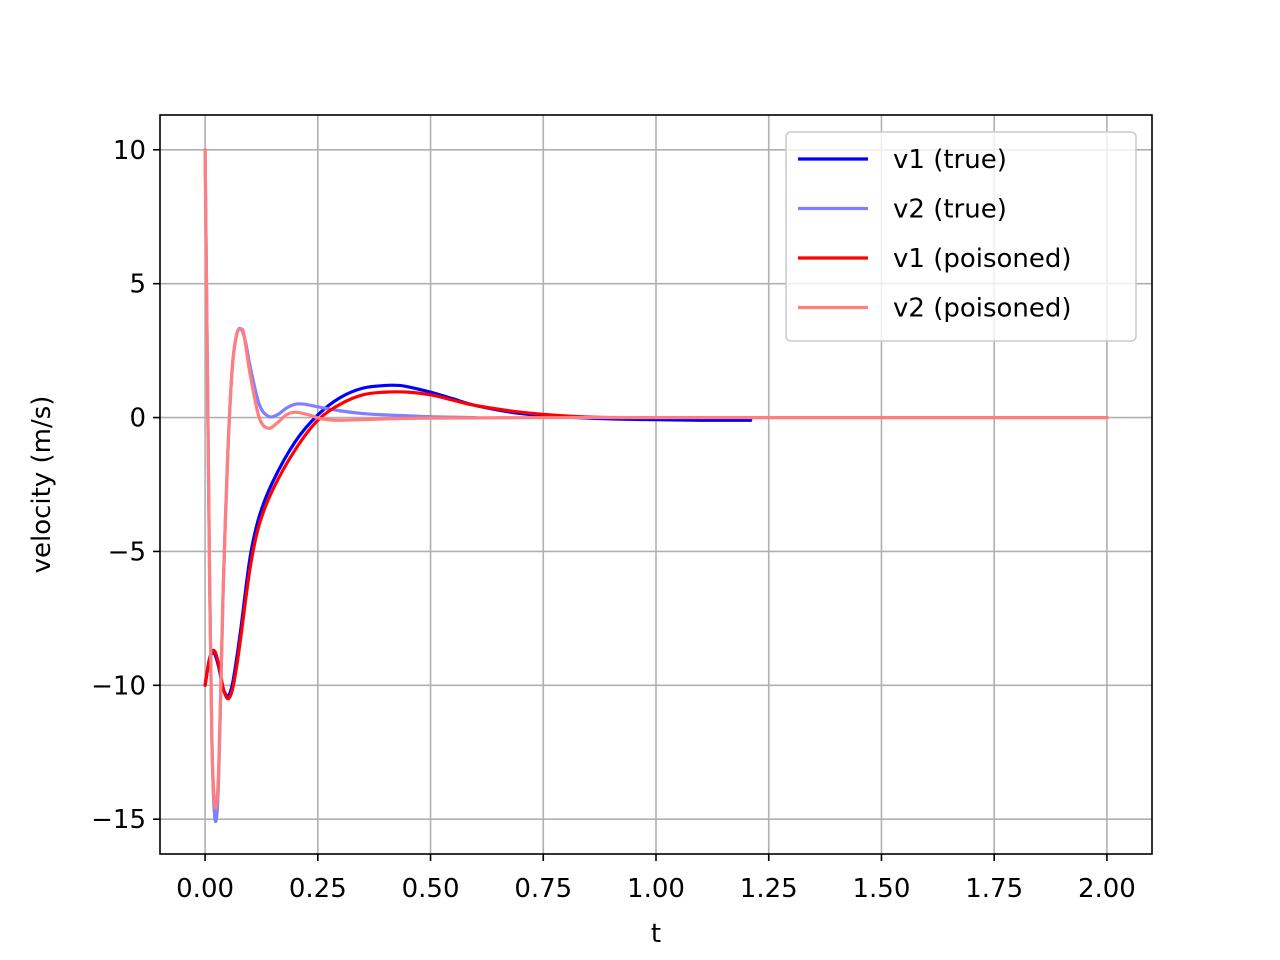  I want to click on legend-box, so click(961, 236).